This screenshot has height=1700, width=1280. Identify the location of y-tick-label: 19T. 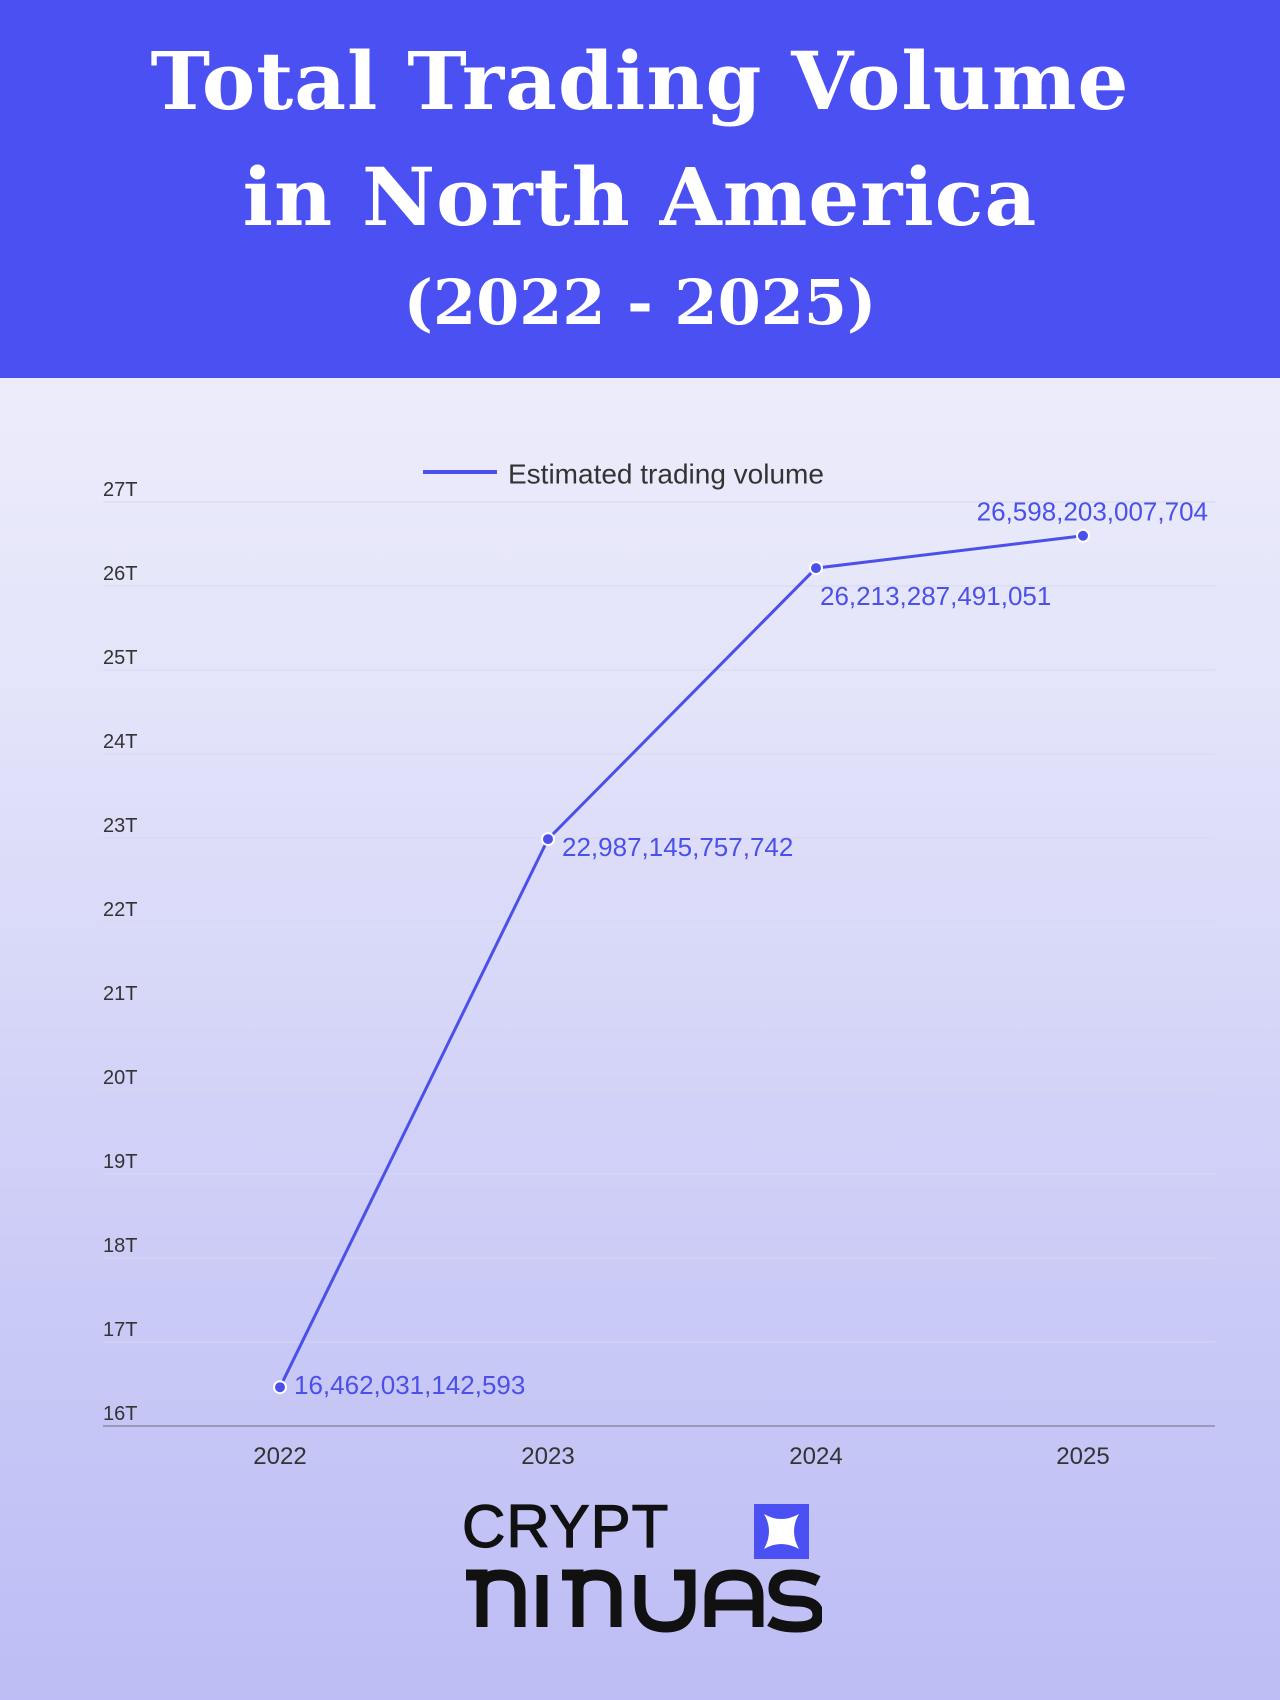
(120, 1162).